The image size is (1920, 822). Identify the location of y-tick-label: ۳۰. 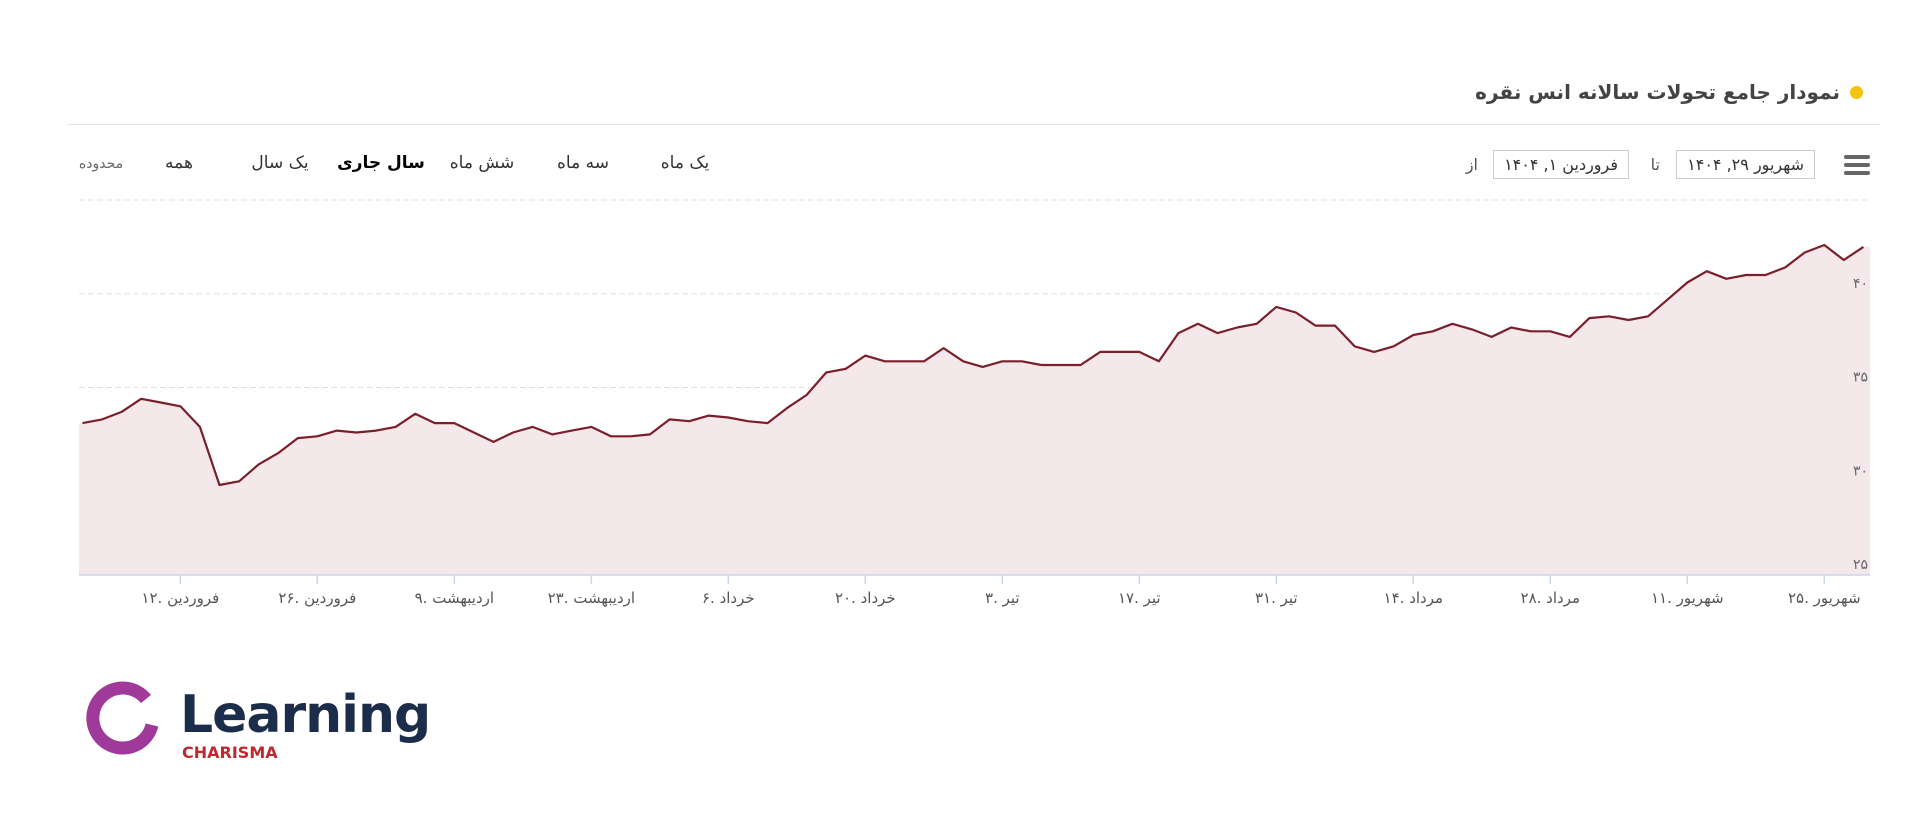
(1860, 471).